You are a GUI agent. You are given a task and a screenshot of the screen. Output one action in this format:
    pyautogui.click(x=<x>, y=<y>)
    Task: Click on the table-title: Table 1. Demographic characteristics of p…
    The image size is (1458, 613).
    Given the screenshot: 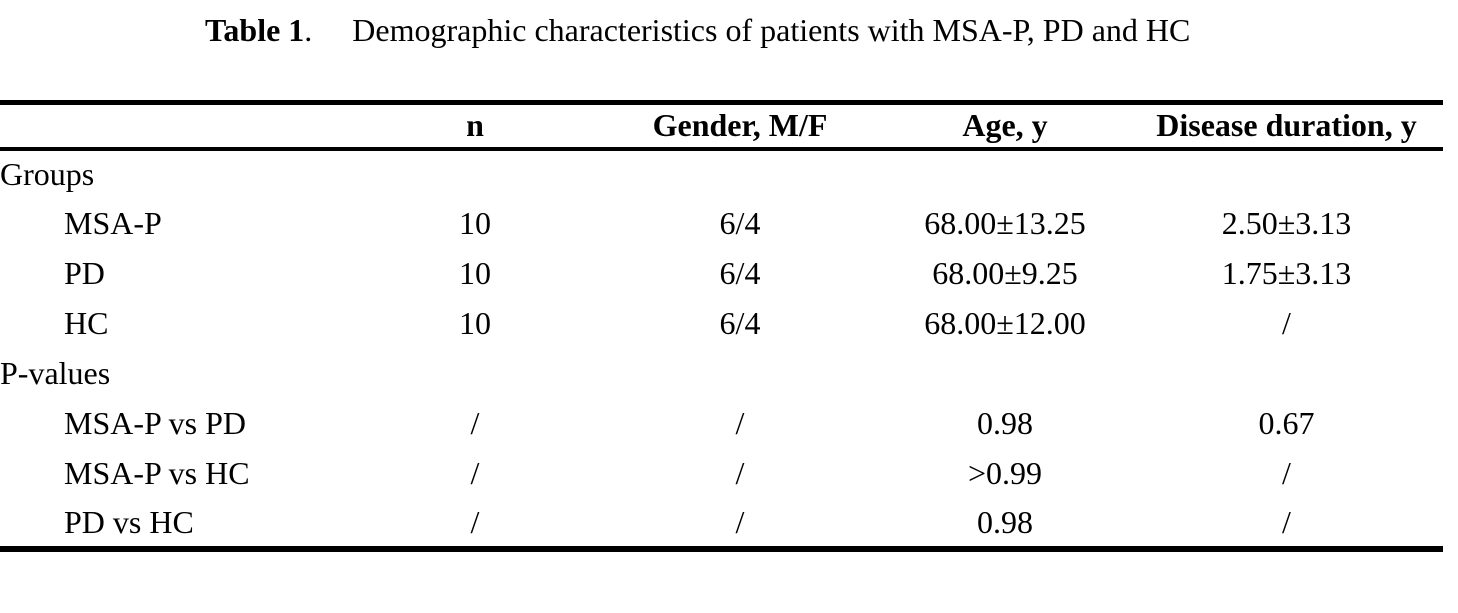 What is the action you would take?
    pyautogui.click(x=697, y=30)
    